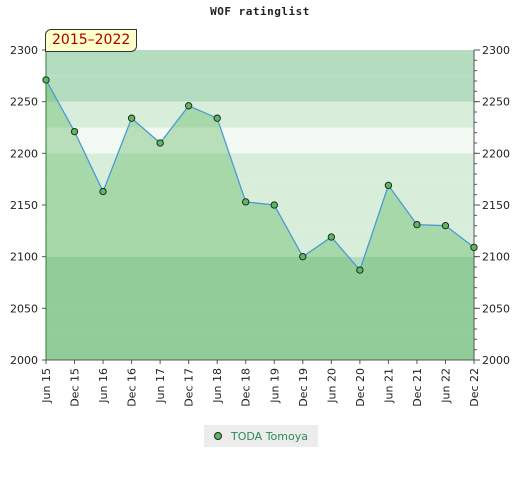  What do you see at coordinates (91, 40) in the screenshot?
I see `period-badge: 2015–2022` at bounding box center [91, 40].